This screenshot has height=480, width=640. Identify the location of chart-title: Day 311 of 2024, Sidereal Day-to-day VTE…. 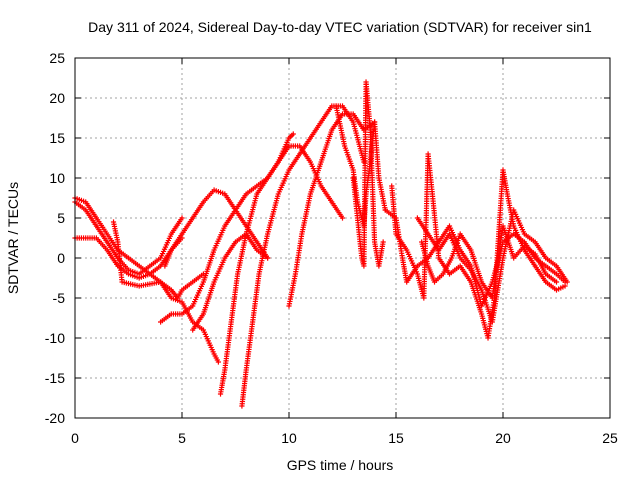
(340, 27).